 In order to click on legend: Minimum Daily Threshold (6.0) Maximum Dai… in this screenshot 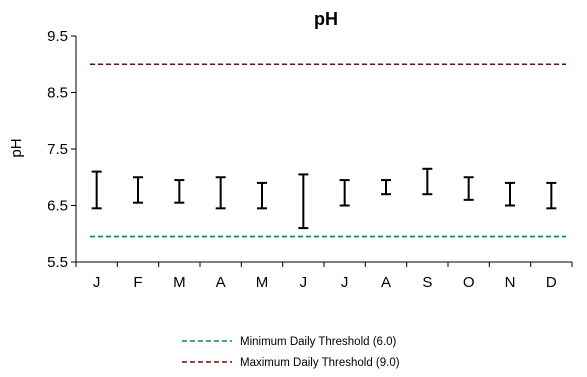, I will do `click(291, 352)`.